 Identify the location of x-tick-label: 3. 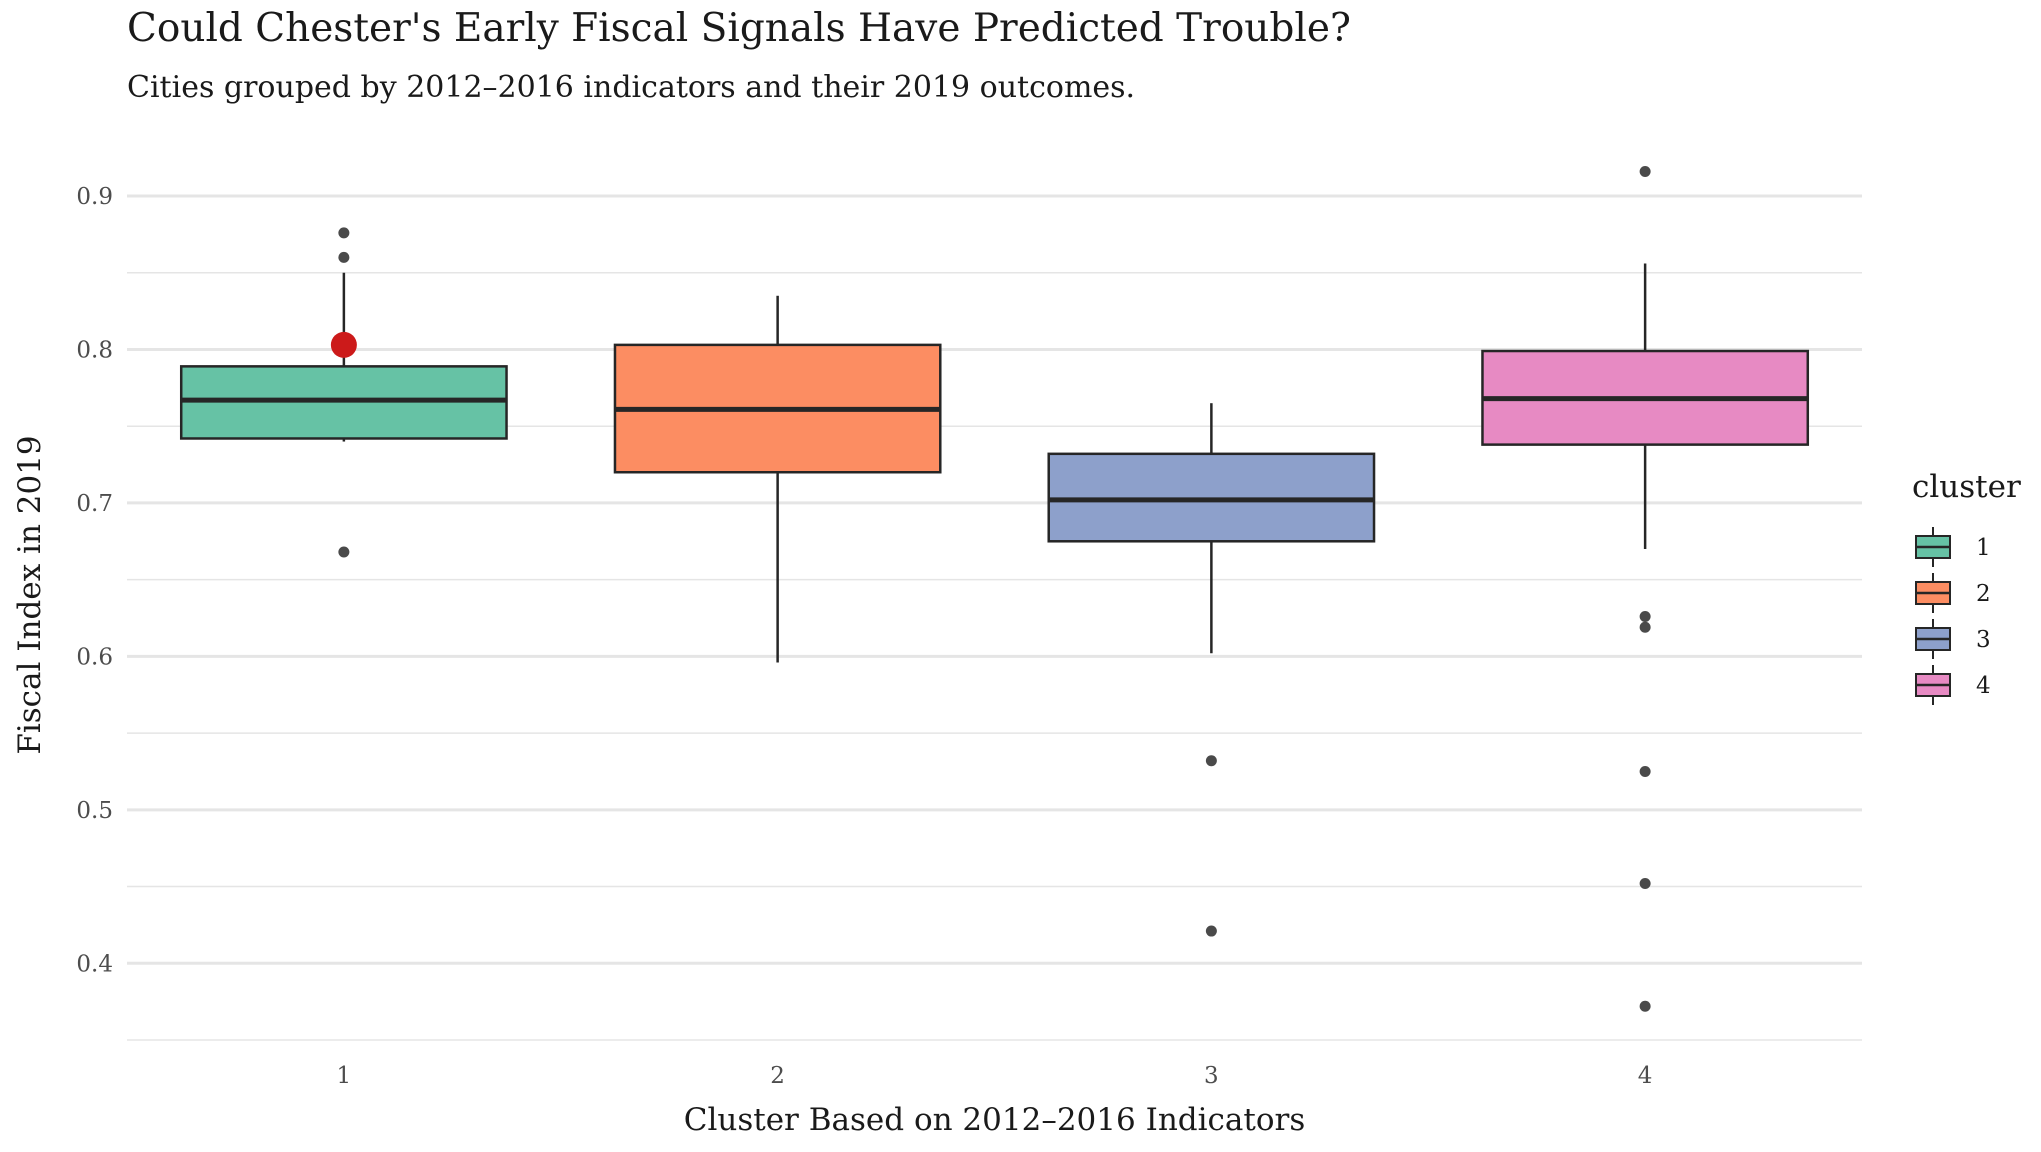
(1211, 1076).